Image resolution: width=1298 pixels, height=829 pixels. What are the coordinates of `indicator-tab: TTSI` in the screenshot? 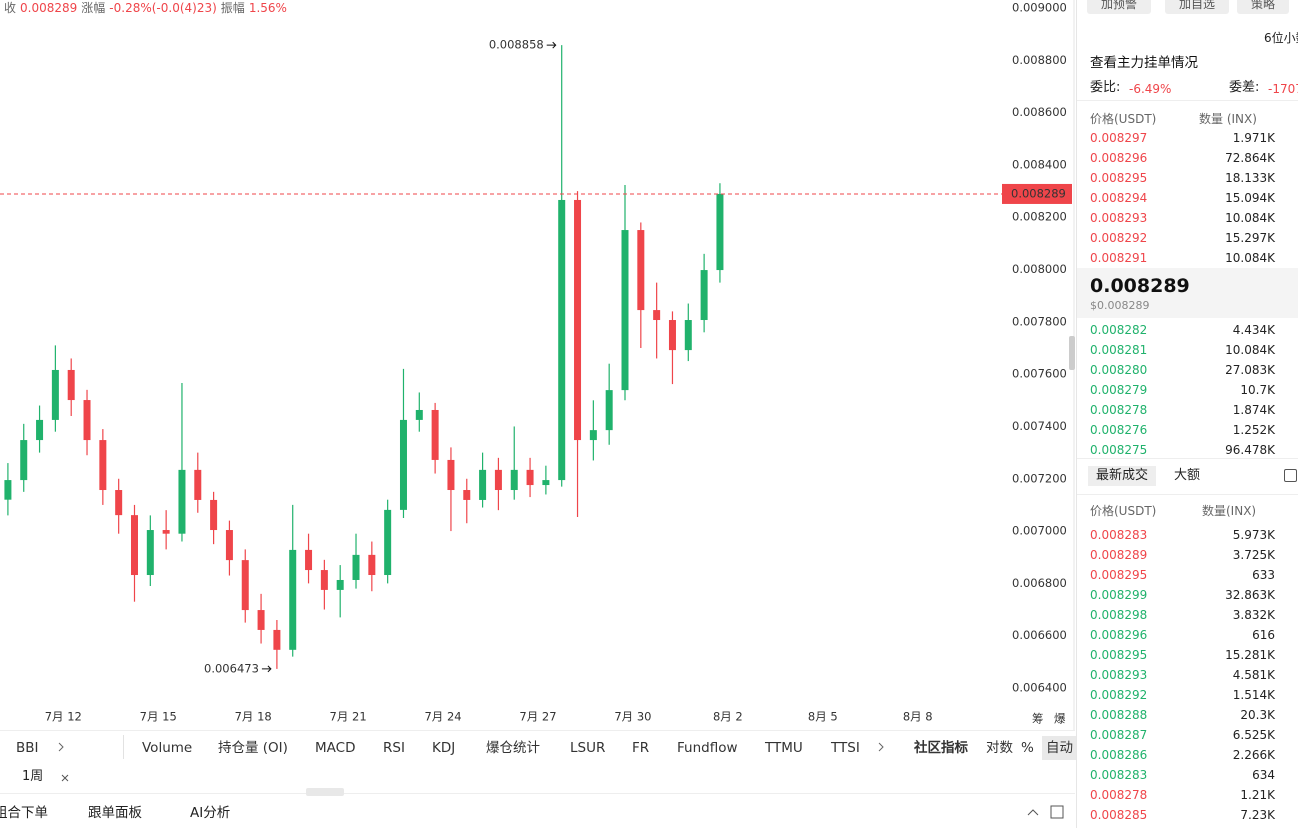 It's located at (845, 748).